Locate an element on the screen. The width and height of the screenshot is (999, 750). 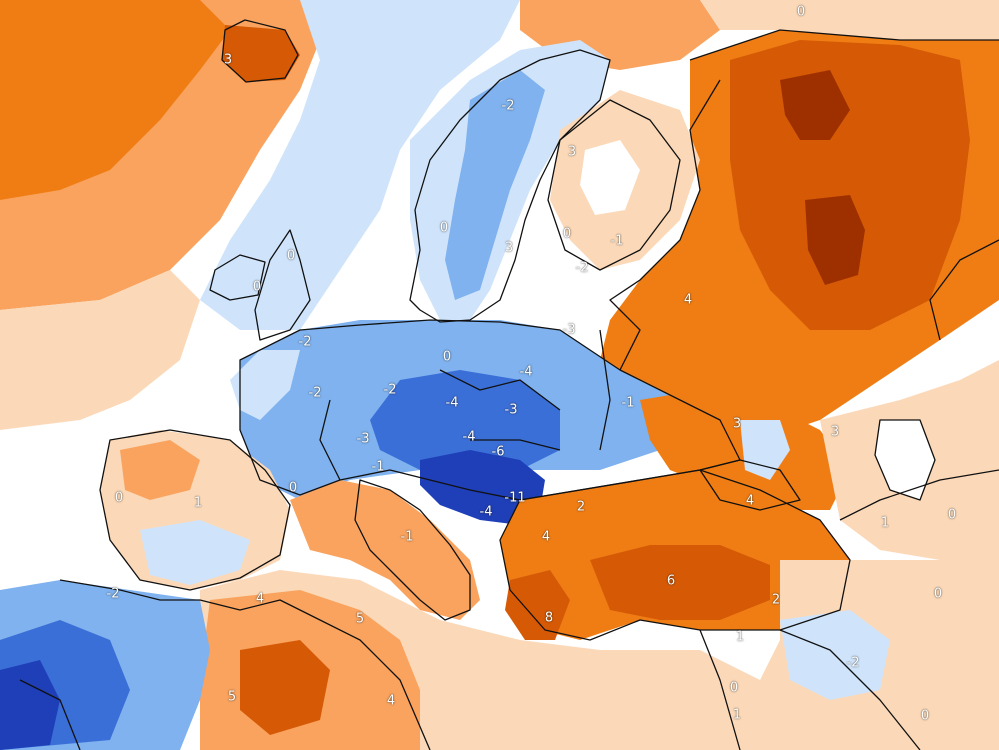
anomaly-zone-turkey-very-hot is located at coordinates (680, 582).